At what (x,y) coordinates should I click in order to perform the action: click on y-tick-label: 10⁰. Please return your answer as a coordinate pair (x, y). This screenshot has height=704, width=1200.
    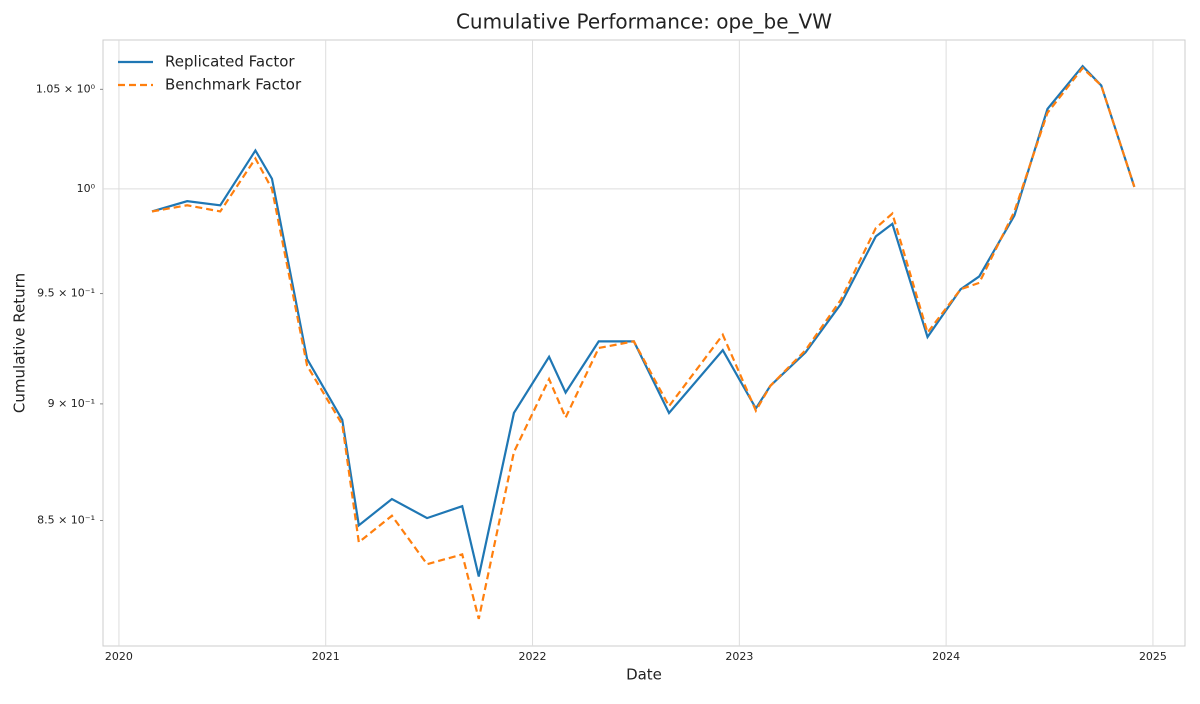
    Looking at the image, I should click on (86, 188).